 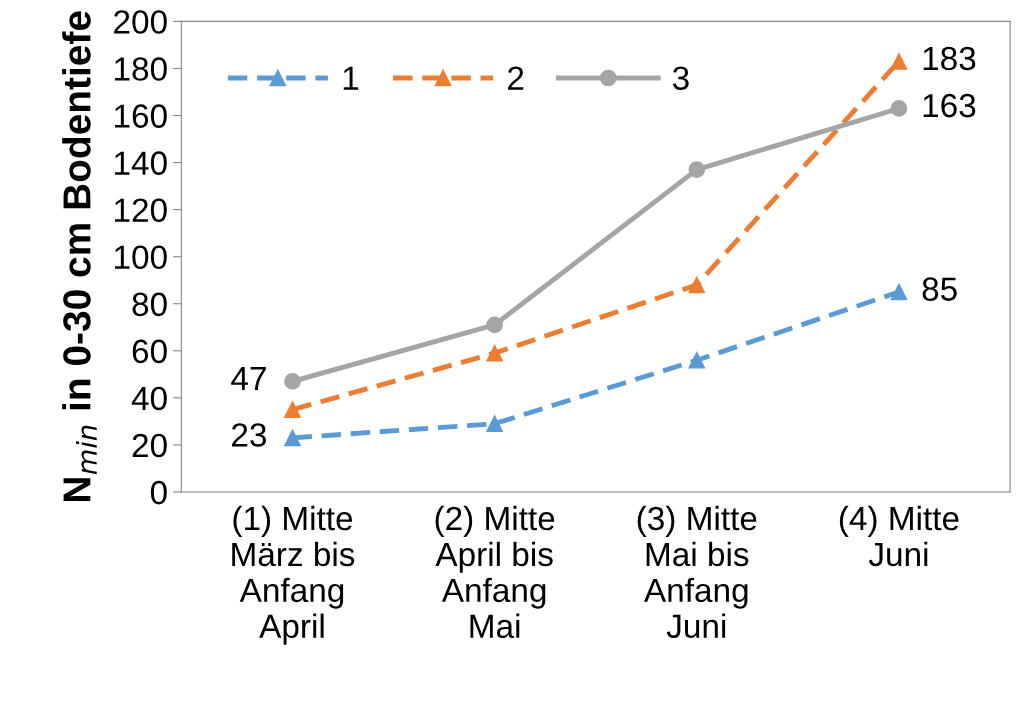 I want to click on data-label: 23, so click(x=249, y=435).